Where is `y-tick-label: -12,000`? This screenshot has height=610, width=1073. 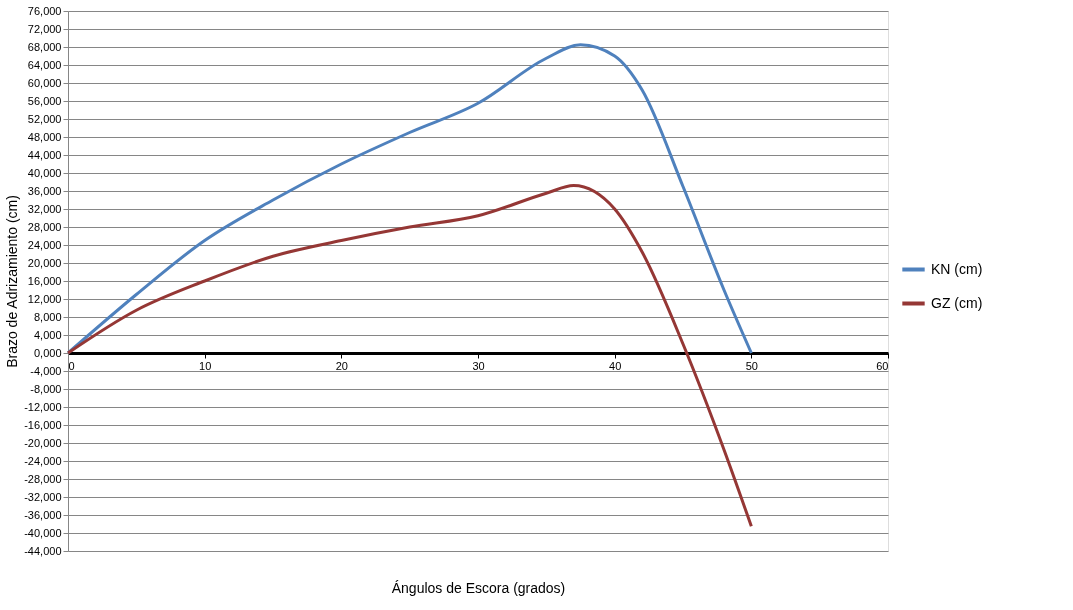 y-tick-label: -12,000 is located at coordinates (43, 406).